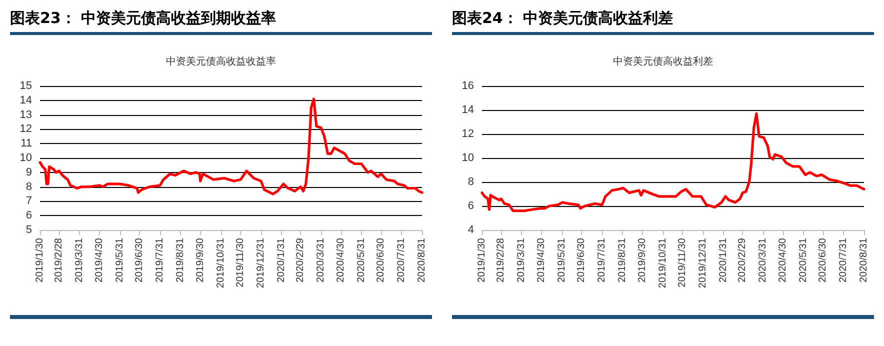 The height and width of the screenshot is (346, 884). Describe the element at coordinates (29, 230) in the screenshot. I see `y-tick-label: 5` at that location.